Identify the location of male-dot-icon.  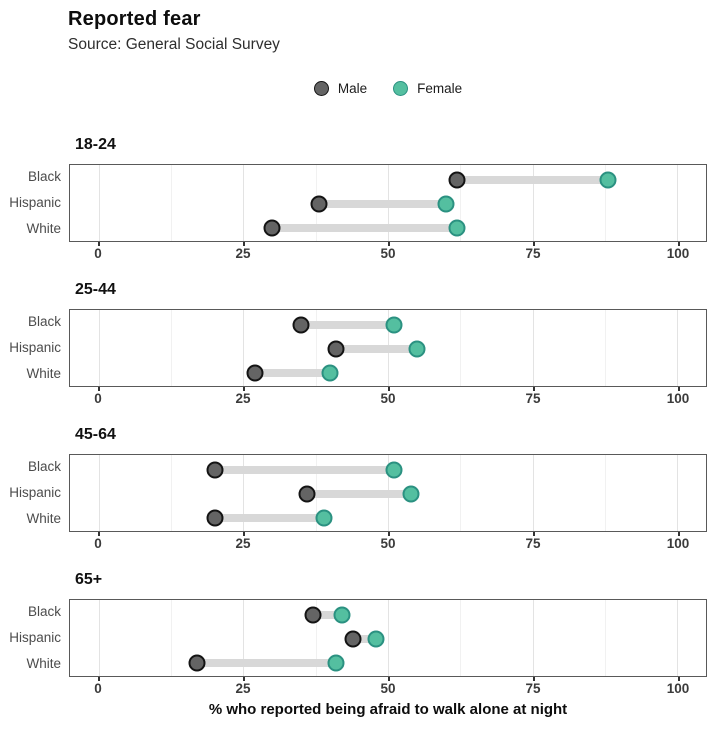
(321, 88).